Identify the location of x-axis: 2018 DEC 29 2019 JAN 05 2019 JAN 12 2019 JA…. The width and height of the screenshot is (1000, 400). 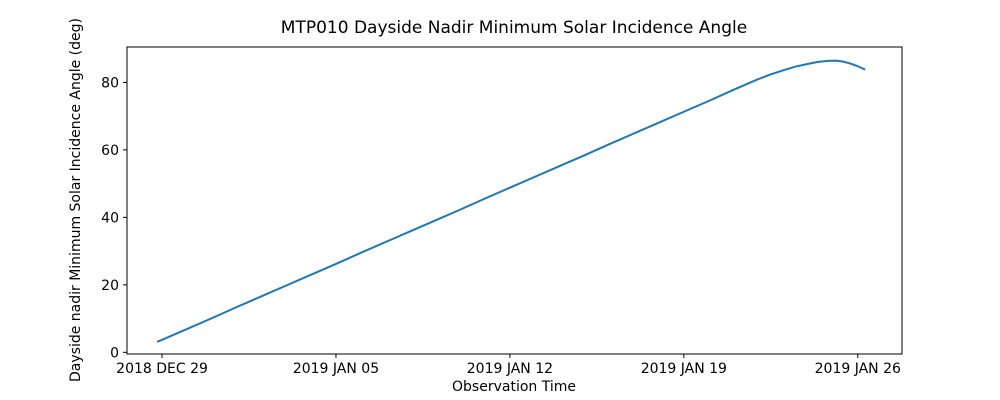
(508, 365).